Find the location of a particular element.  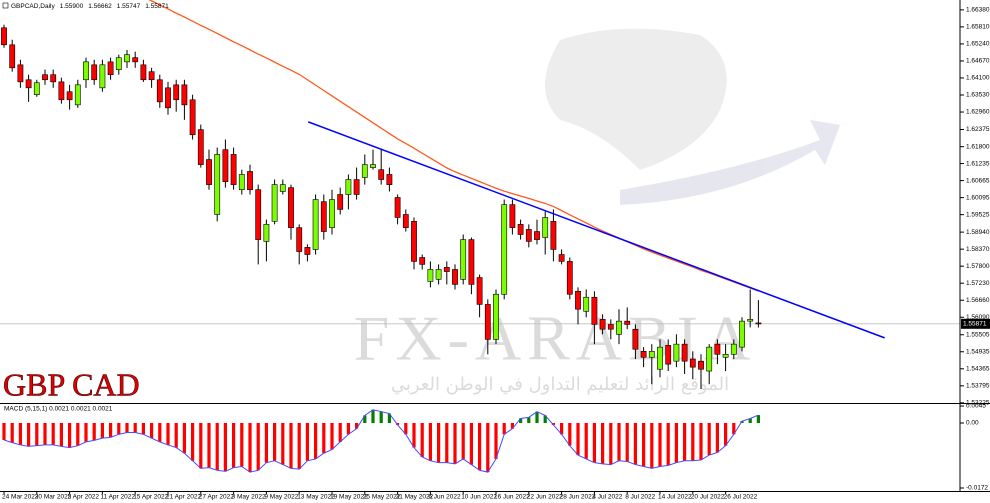

y-tick-label: -0.0172 is located at coordinates (977, 488).